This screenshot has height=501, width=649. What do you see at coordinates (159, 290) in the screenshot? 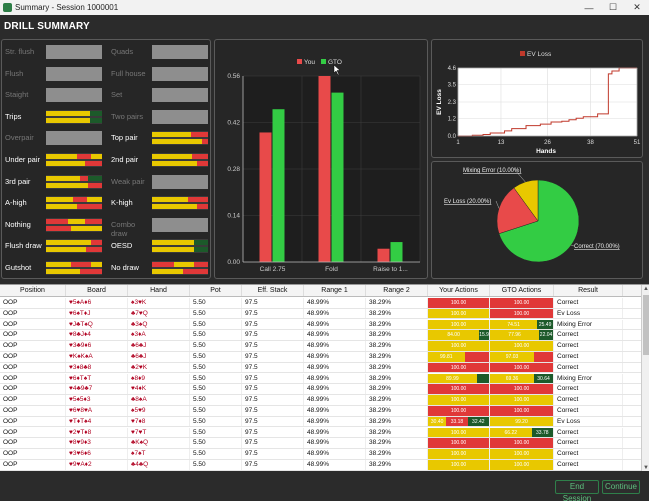
I see `column-header: Hand` at bounding box center [159, 290].